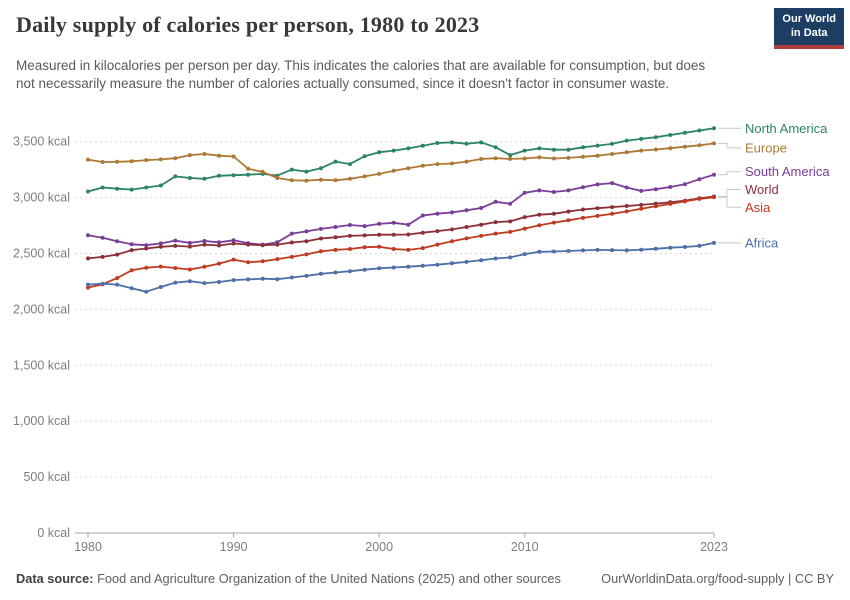 Image resolution: width=850 pixels, height=600 pixels. I want to click on series-line-asia, so click(401, 242).